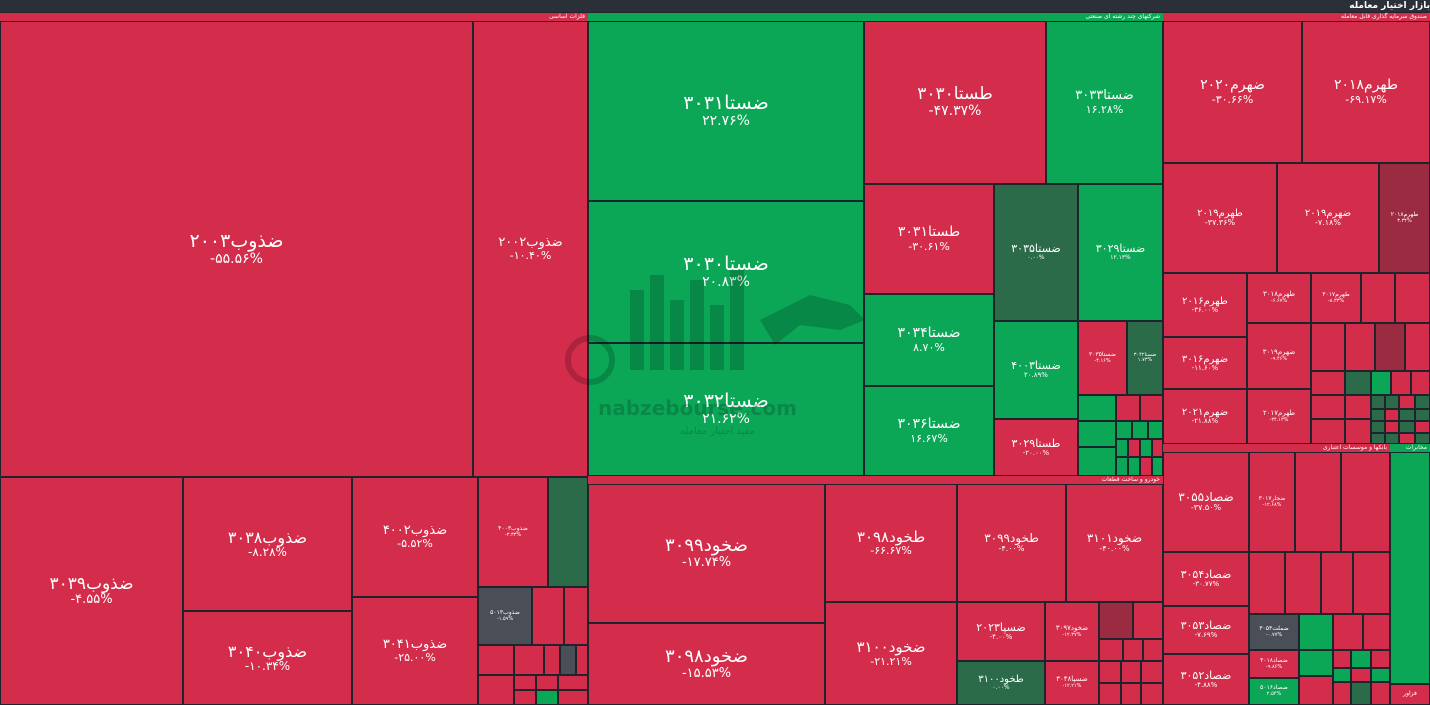 Image resolution: width=1430 pixels, height=705 pixels. I want to click on tile-tahrom2018-small: طهرم۲۰۱۸ ۳.۳۴%, so click(1404, 218).